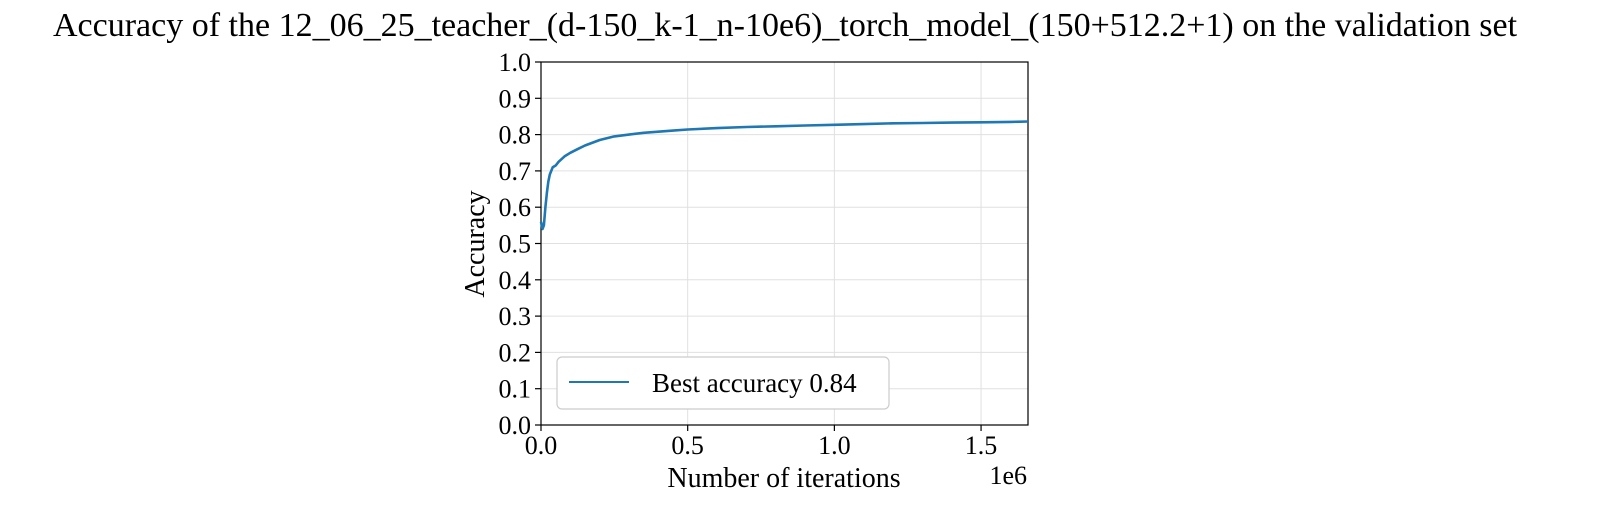 The height and width of the screenshot is (512, 1599). Describe the element at coordinates (515, 389) in the screenshot. I see `y-tick-label: 0.1` at that location.